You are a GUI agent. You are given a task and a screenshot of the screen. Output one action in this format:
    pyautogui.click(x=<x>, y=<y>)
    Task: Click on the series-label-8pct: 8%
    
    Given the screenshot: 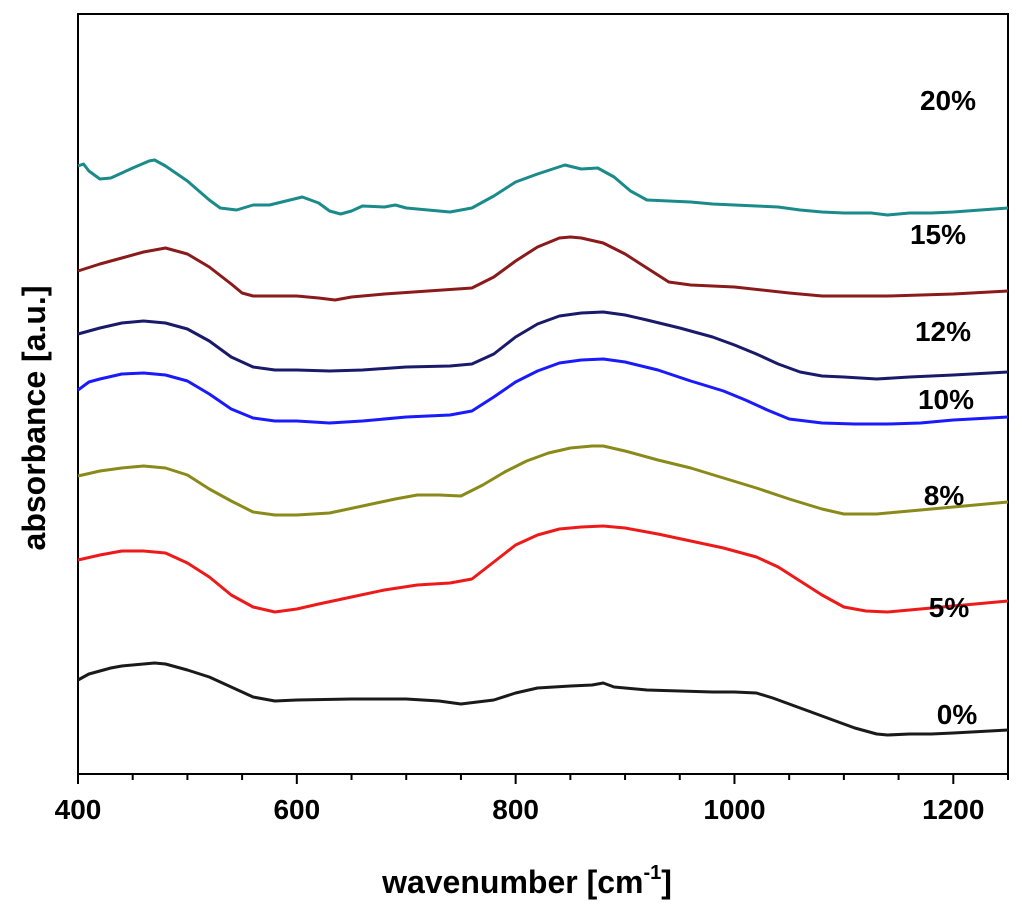 What is the action you would take?
    pyautogui.click(x=944, y=495)
    